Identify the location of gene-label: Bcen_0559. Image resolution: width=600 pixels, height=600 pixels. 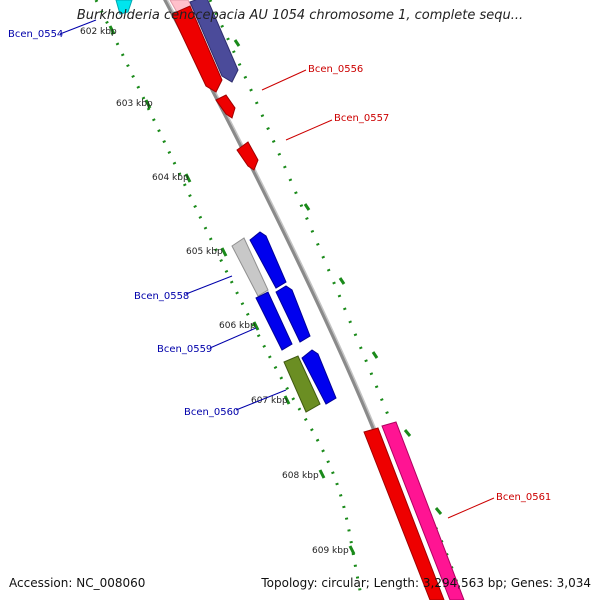
(184, 349).